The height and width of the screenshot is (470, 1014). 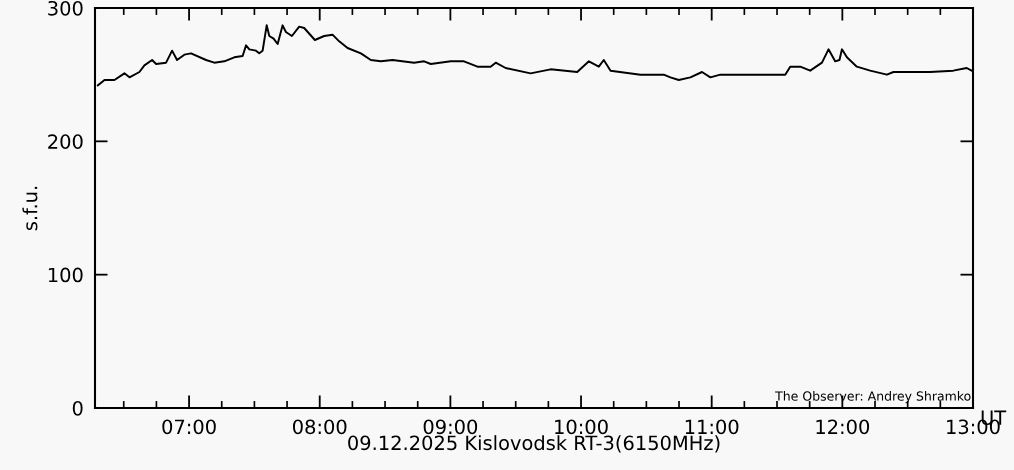 I want to click on y-tick-label: 300, so click(x=65, y=8).